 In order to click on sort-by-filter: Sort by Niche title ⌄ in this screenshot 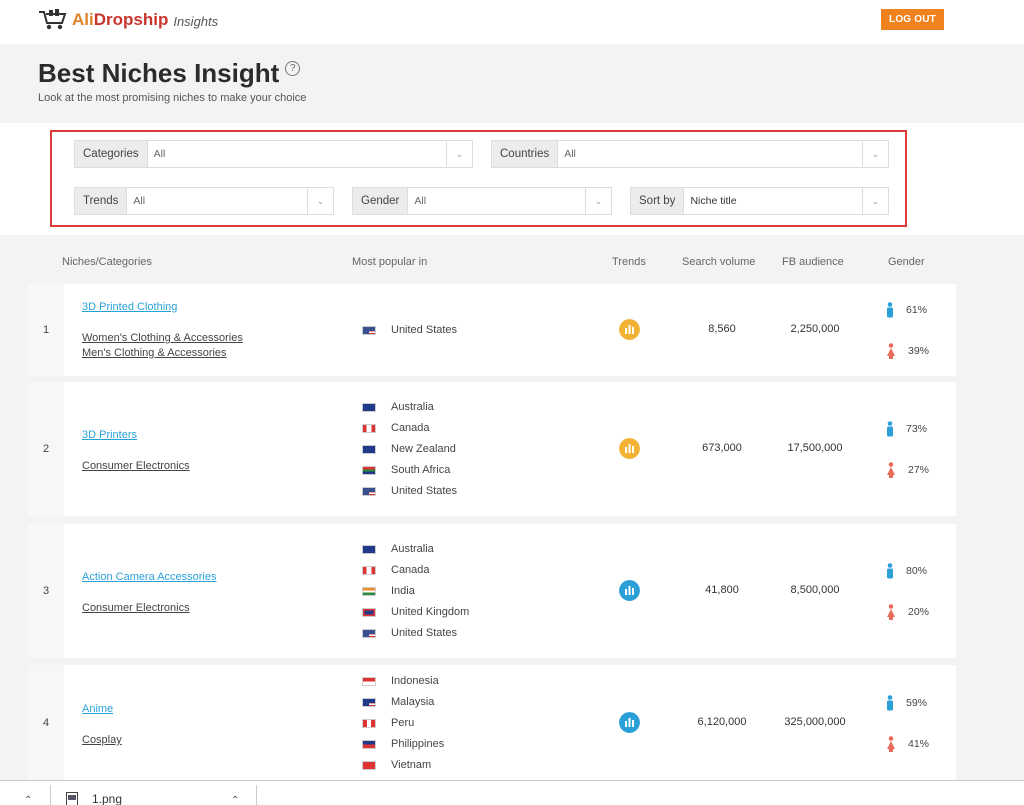, I will do `click(759, 201)`.